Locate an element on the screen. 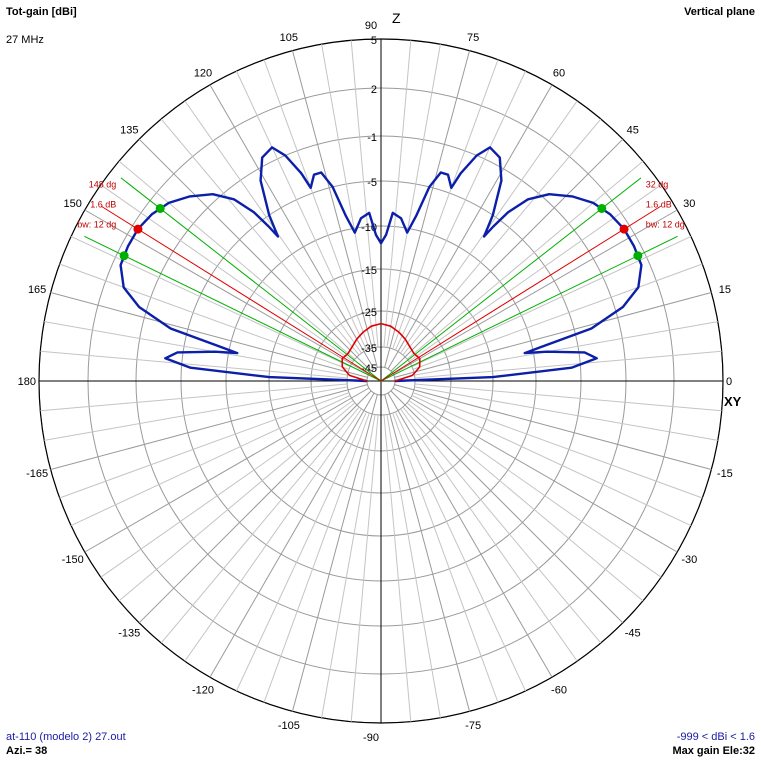 Image resolution: width=761 pixels, height=761 pixels. gain-tick-label: -1 is located at coordinates (372, 138).